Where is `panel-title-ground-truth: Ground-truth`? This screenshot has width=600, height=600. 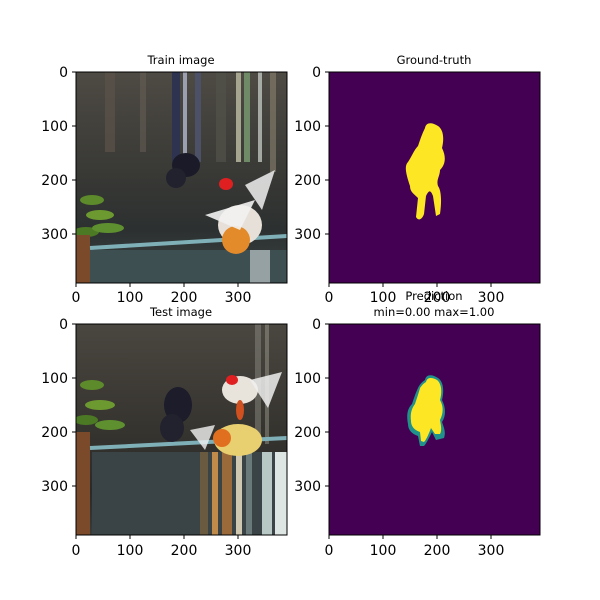
panel-title-ground-truth: Ground-truth is located at coordinates (434, 60).